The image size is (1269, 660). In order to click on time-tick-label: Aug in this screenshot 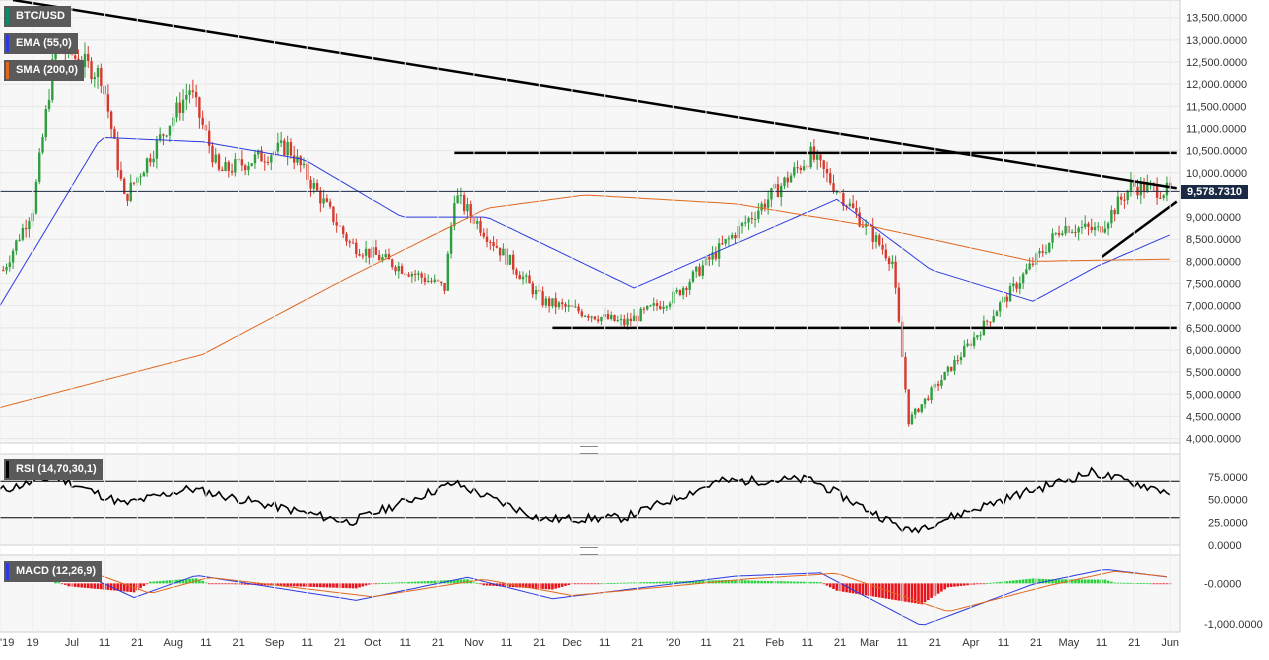, I will do `click(173, 643)`.